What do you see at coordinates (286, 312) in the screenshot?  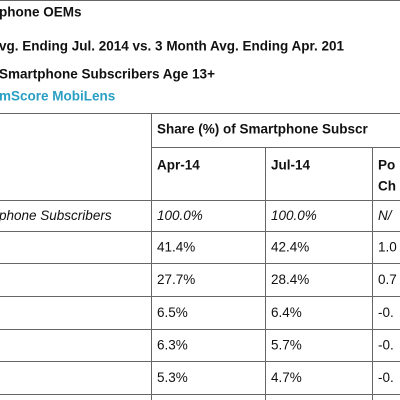 I see `cell: 6.4%` at bounding box center [286, 312].